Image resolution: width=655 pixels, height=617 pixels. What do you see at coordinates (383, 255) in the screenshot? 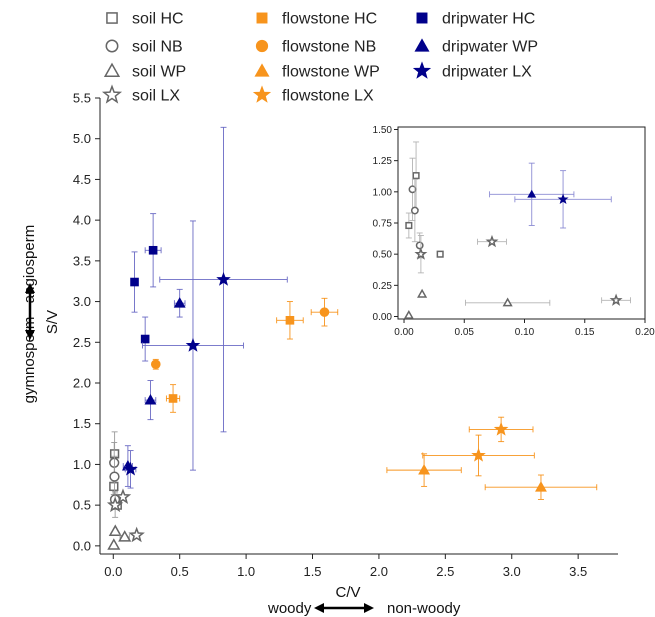
I see `inset-y-tick-label: 0.50` at bounding box center [383, 255].